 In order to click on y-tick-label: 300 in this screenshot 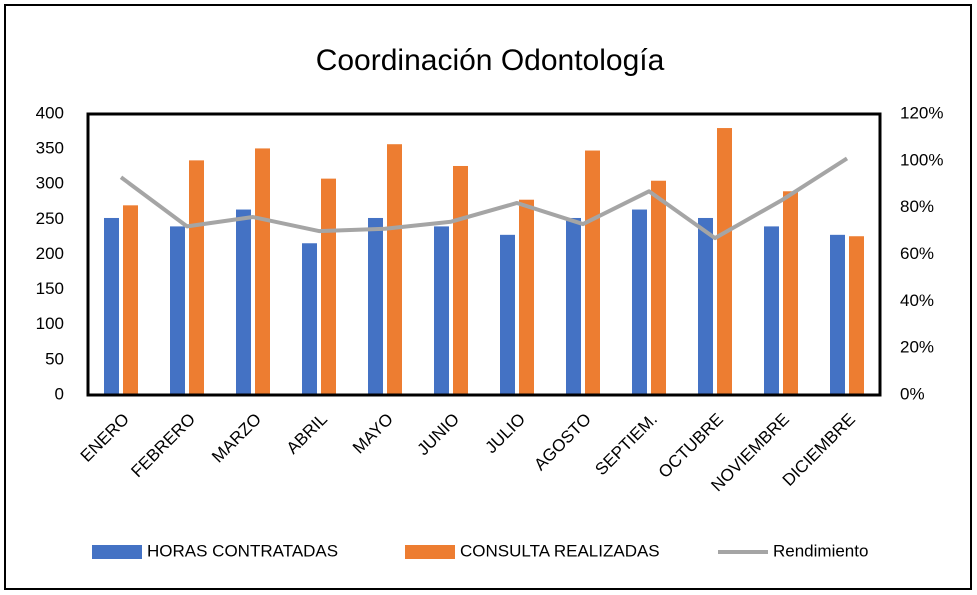, I will do `click(50, 183)`.